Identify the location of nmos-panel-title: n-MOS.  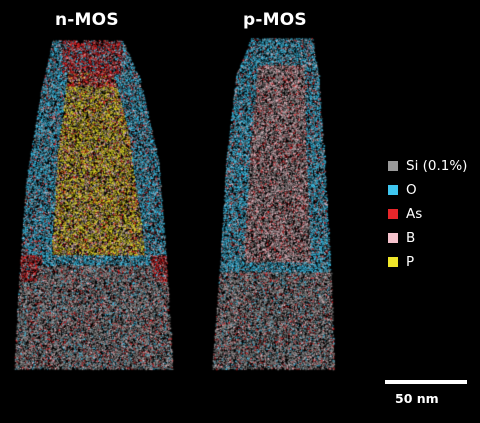
(87, 20).